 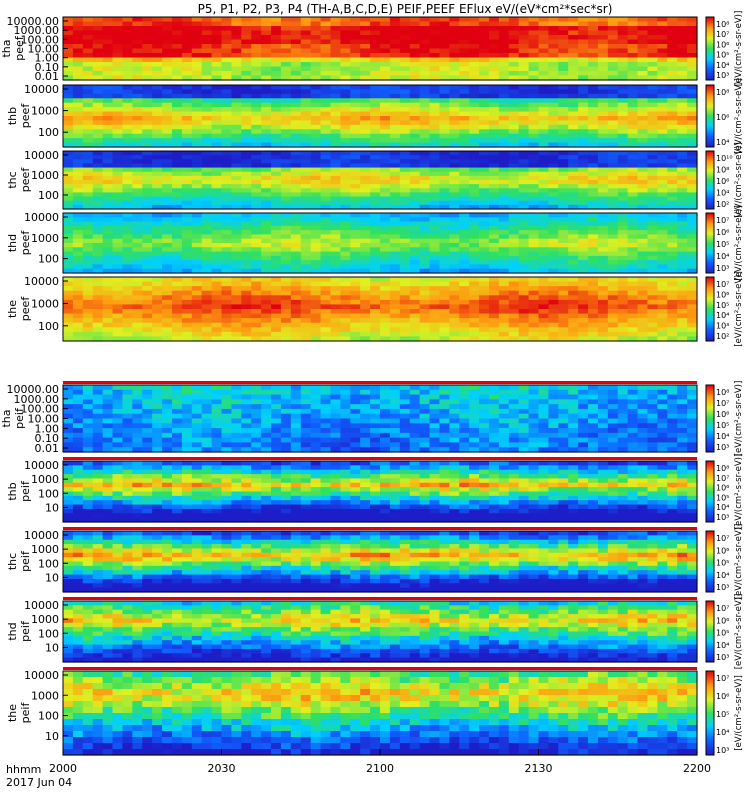 I want to click on colorbar-tick-label: 10², so click(x=722, y=204).